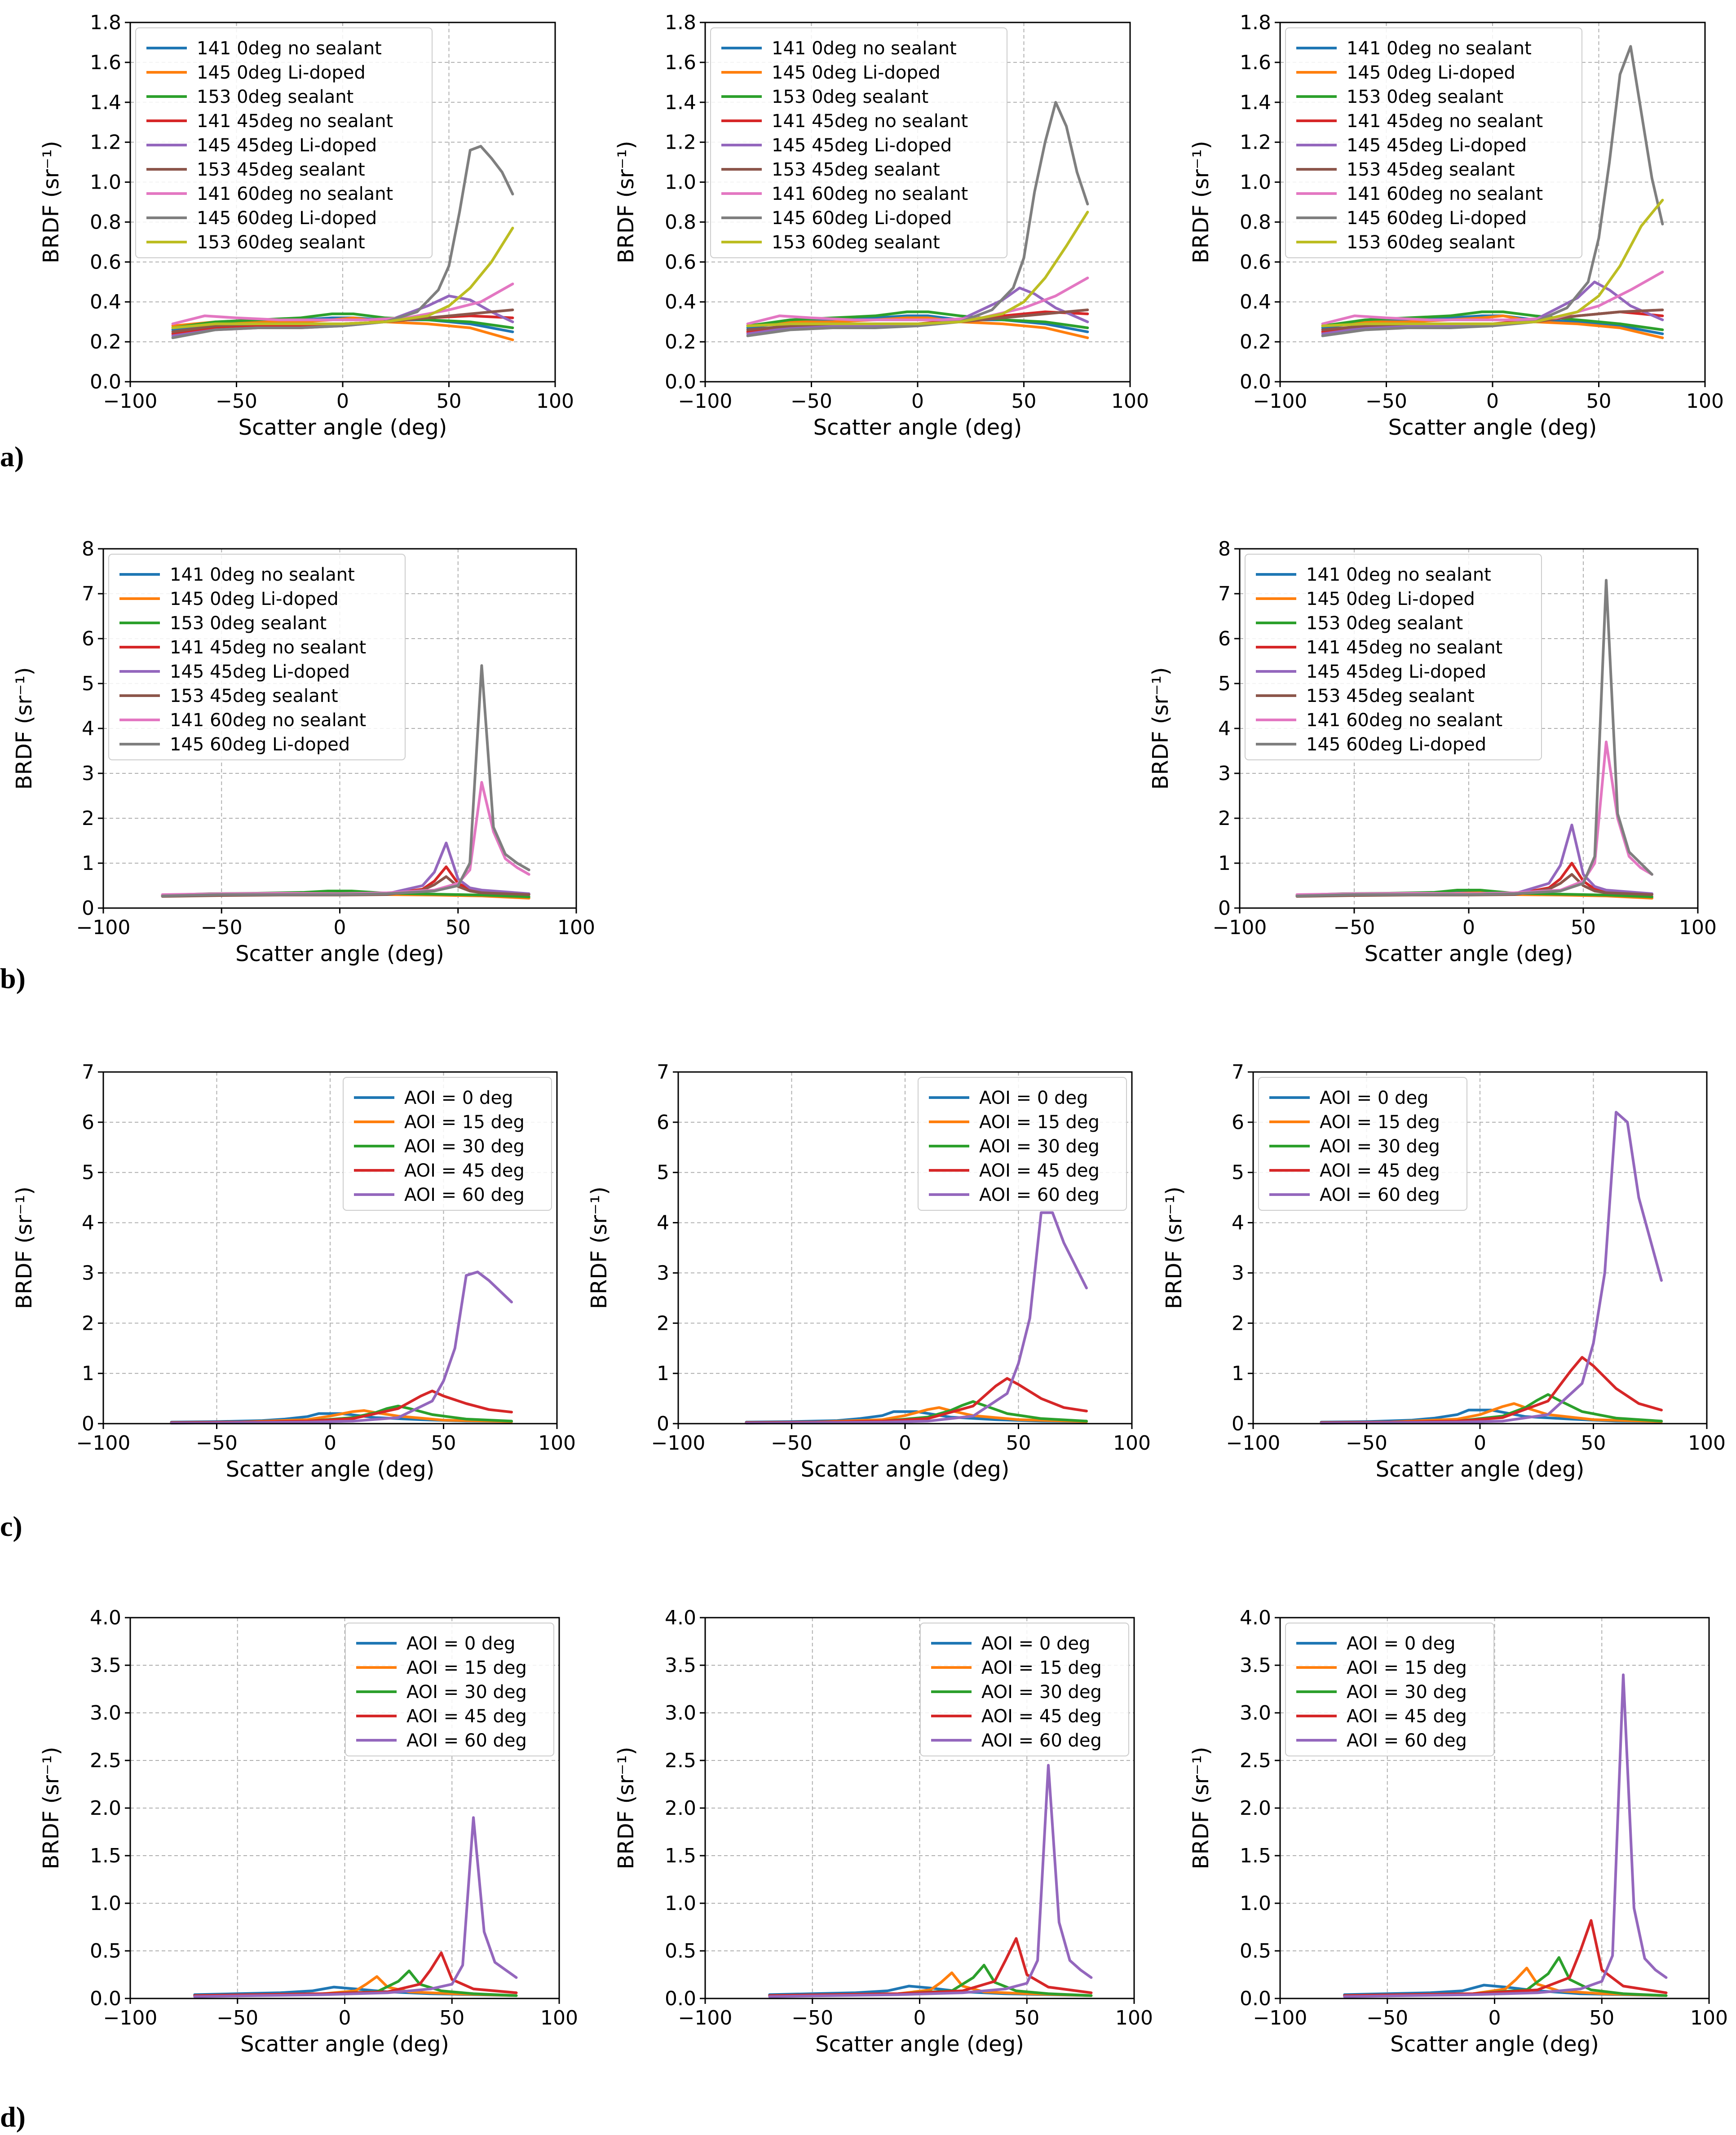 Image resolution: width=1736 pixels, height=2135 pixels. What do you see at coordinates (680, 1666) in the screenshot?
I see `y-tick-label: 3.5` at bounding box center [680, 1666].